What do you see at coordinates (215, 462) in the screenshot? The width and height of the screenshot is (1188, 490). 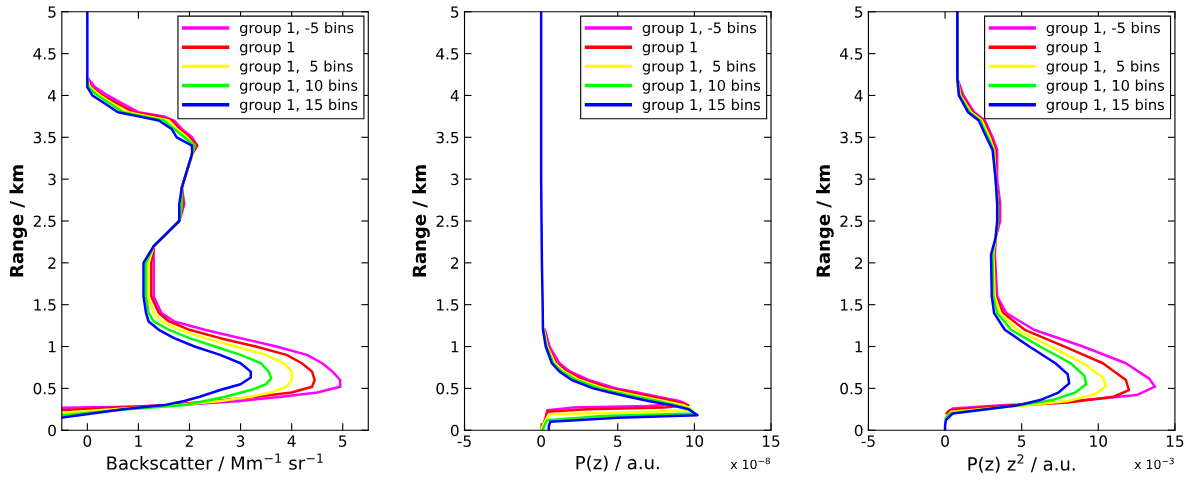 I see `x-axis-title: Backscatter / Mm$^{−1}$ sr$^{−1}$` at bounding box center [215, 462].